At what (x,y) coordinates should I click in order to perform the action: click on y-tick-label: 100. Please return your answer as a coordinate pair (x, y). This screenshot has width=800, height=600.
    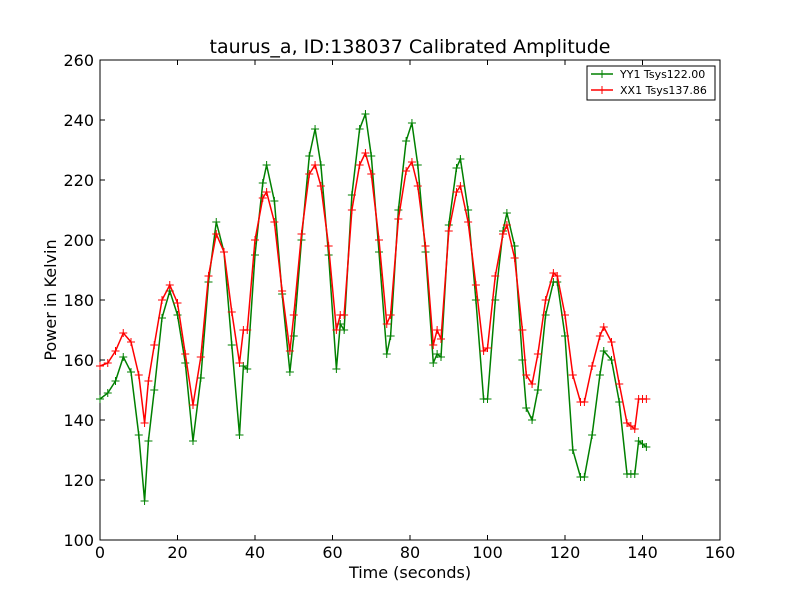
    Looking at the image, I should click on (78, 540).